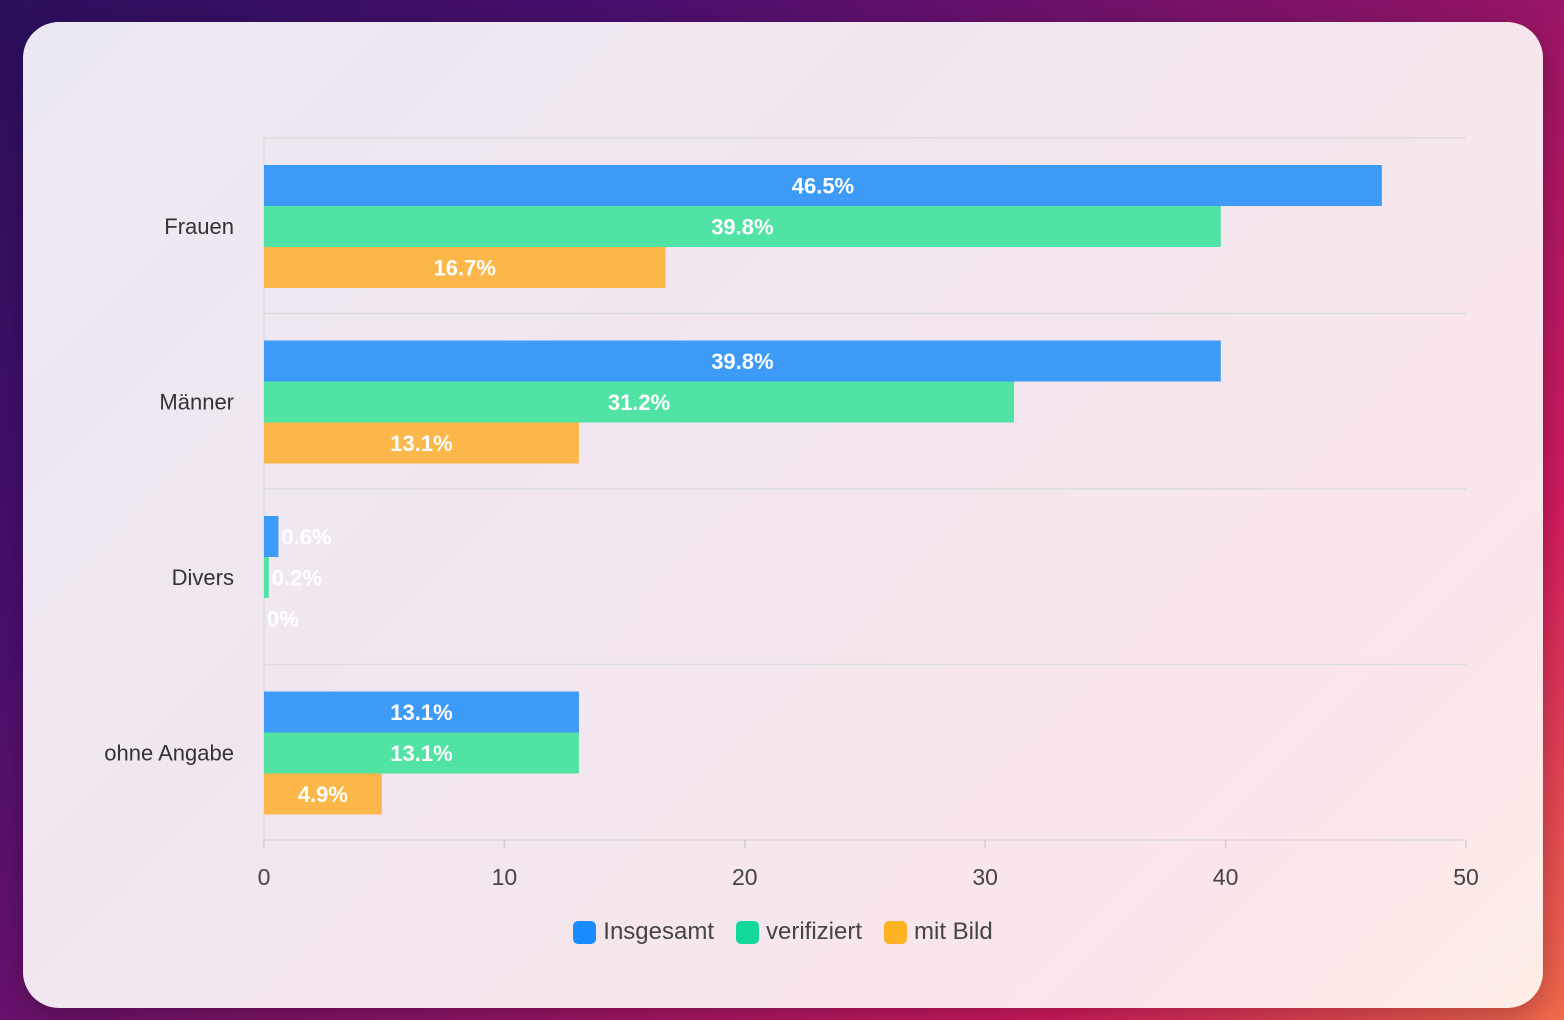 This screenshot has width=1564, height=1020. What do you see at coordinates (306, 537) in the screenshot?
I see `data-label: 0.6%` at bounding box center [306, 537].